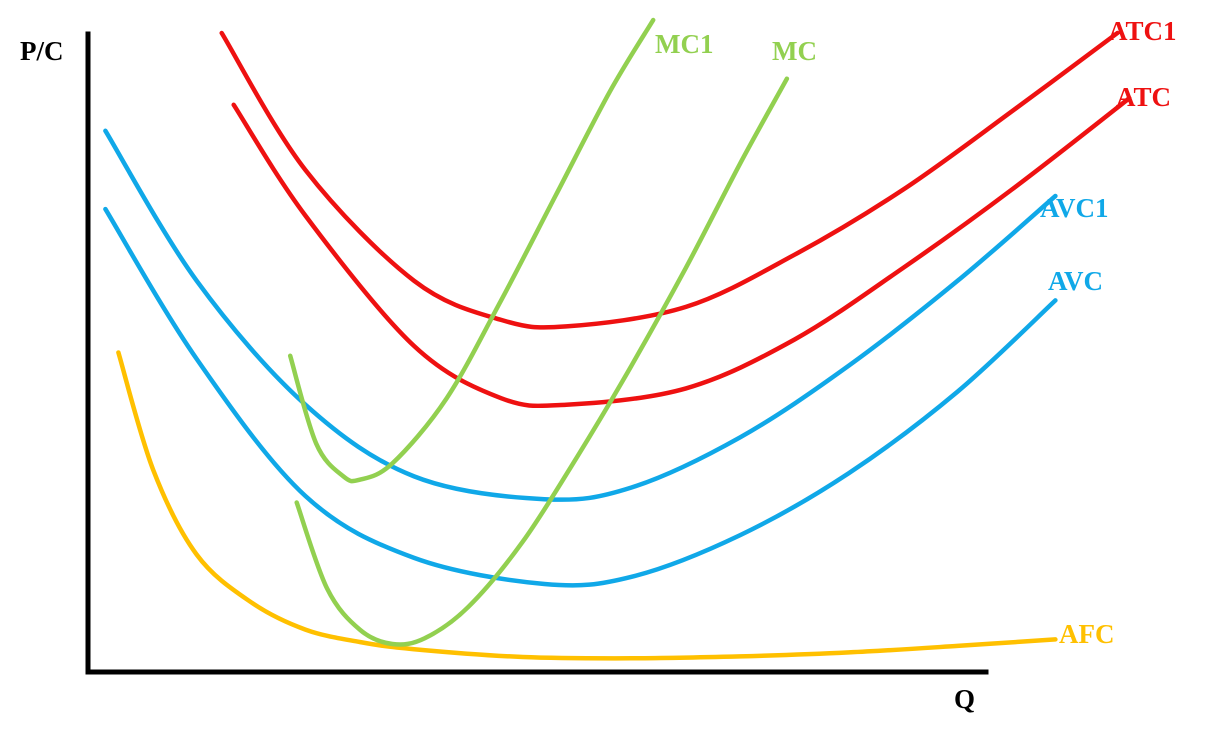 This screenshot has width=1212, height=735. I want to click on x-axis-label: Q, so click(964, 699).